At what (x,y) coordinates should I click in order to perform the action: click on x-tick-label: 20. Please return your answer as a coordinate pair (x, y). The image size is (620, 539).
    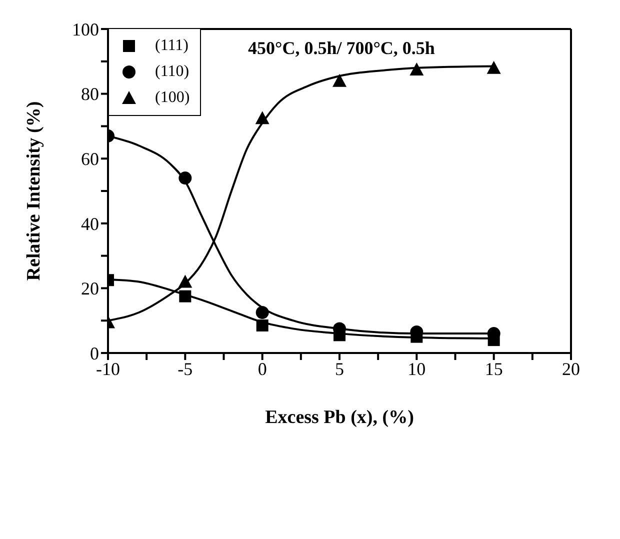
    Looking at the image, I should click on (571, 368).